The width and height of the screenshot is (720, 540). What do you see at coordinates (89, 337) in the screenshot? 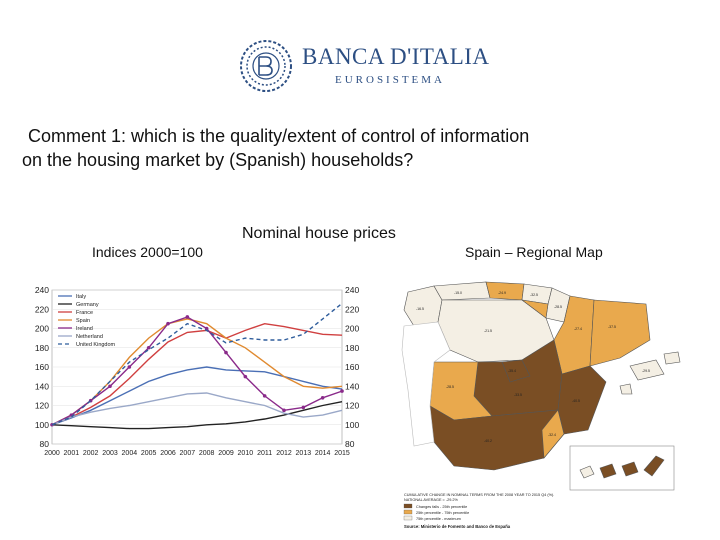
I see `legend-entry: Netherland` at bounding box center [89, 337].